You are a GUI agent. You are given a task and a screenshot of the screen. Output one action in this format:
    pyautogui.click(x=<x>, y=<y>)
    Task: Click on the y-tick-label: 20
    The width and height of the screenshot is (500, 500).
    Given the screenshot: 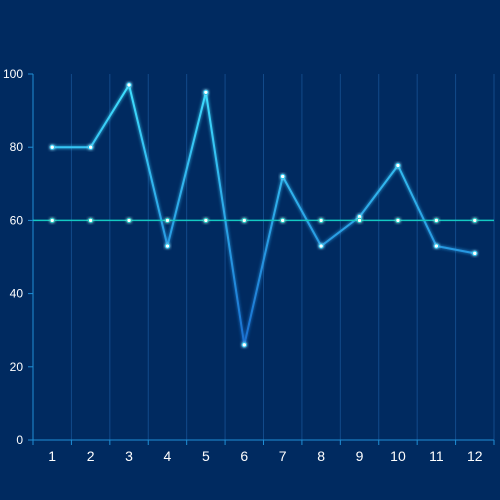 What is the action you would take?
    pyautogui.click(x=17, y=367)
    